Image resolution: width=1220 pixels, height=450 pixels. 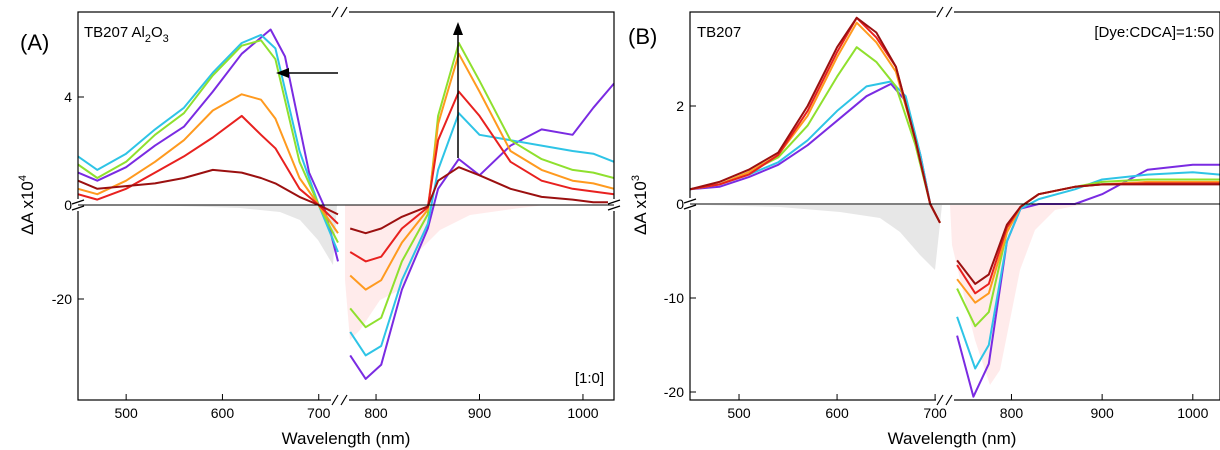 What do you see at coordinates (445, 272) in the screenshot?
I see `panel-a-sse-shading` at bounding box center [445, 272].